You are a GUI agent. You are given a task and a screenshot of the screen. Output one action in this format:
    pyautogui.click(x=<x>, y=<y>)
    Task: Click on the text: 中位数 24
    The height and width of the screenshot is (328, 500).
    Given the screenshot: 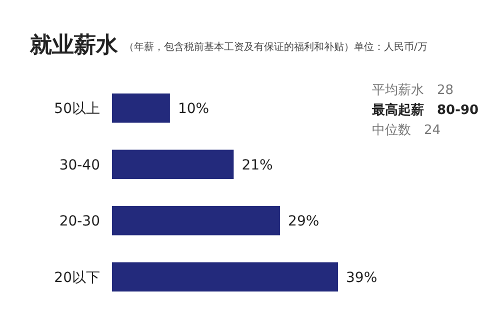 What is the action you would take?
    pyautogui.click(x=406, y=130)
    